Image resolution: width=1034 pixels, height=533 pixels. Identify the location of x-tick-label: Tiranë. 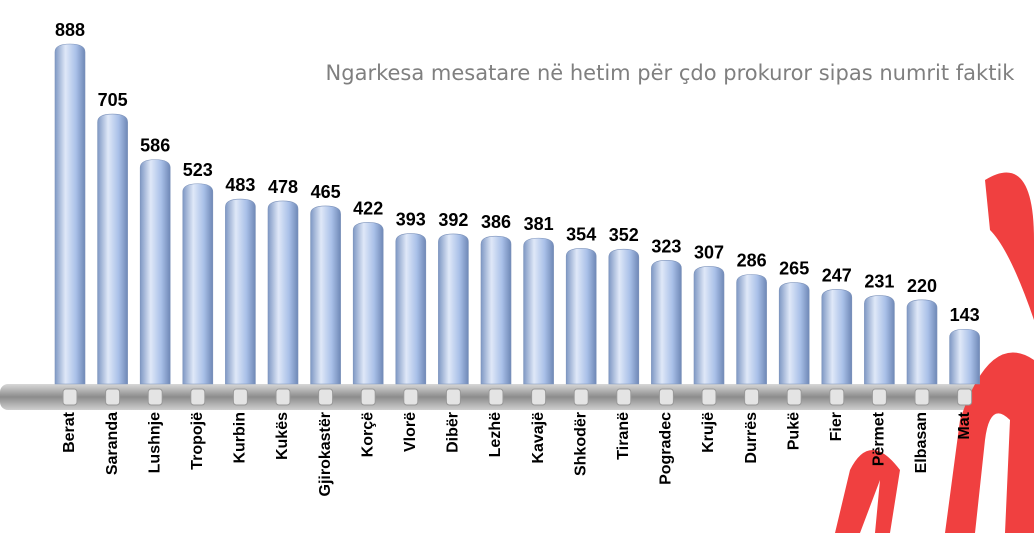
(623, 436).